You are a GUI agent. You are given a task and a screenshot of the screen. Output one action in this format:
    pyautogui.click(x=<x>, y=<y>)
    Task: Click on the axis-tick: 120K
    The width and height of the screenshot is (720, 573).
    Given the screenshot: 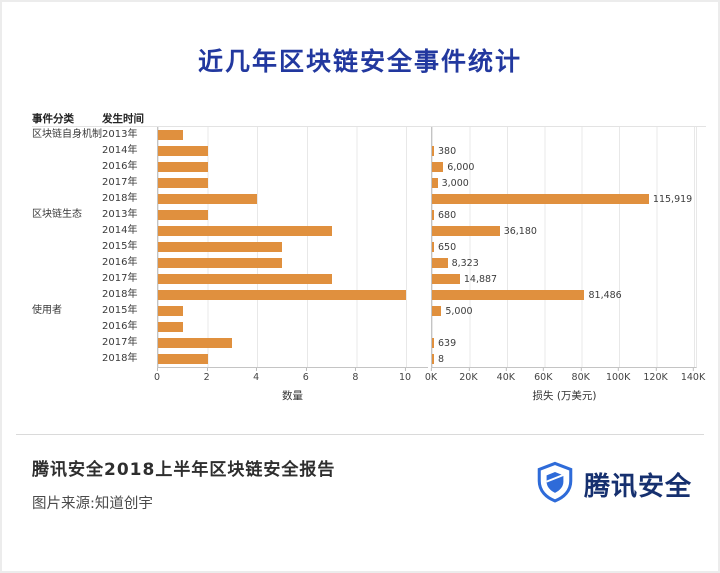 What is the action you would take?
    pyautogui.click(x=655, y=375)
    